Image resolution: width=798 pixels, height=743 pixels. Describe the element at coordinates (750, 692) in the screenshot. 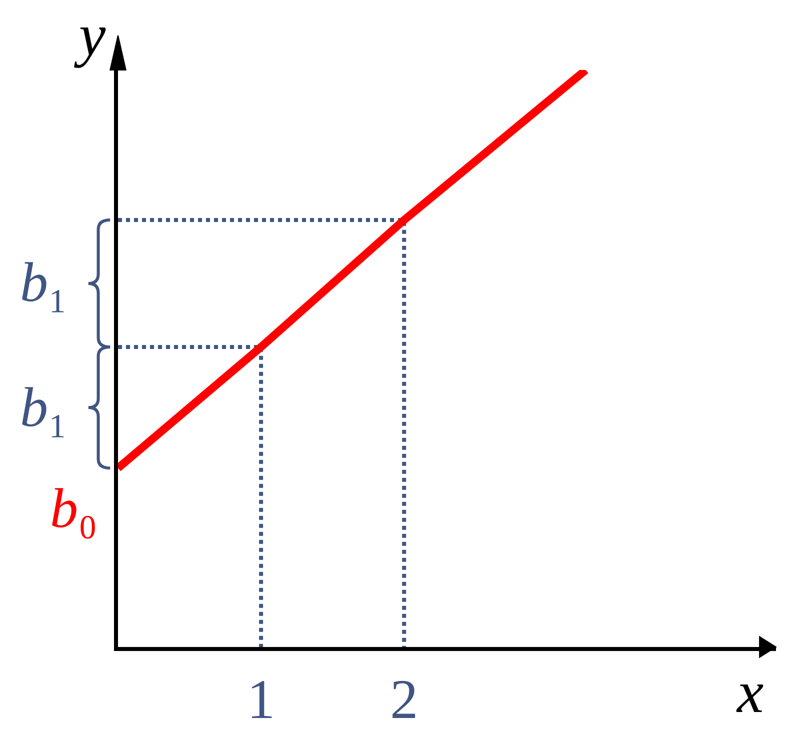

I see `x-axis-title: x` at that location.